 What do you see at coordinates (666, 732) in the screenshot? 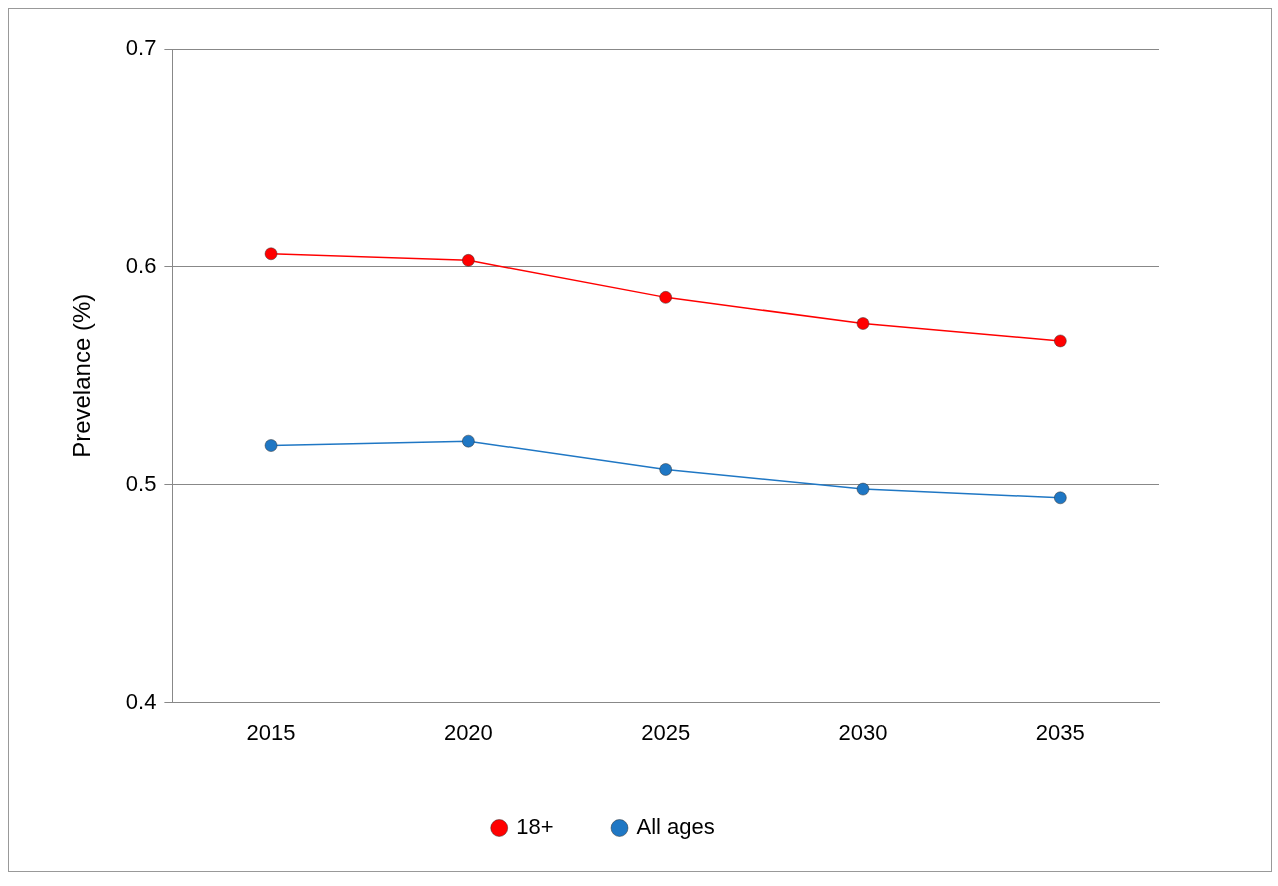
I see `x-tick-label: 2025` at bounding box center [666, 732].